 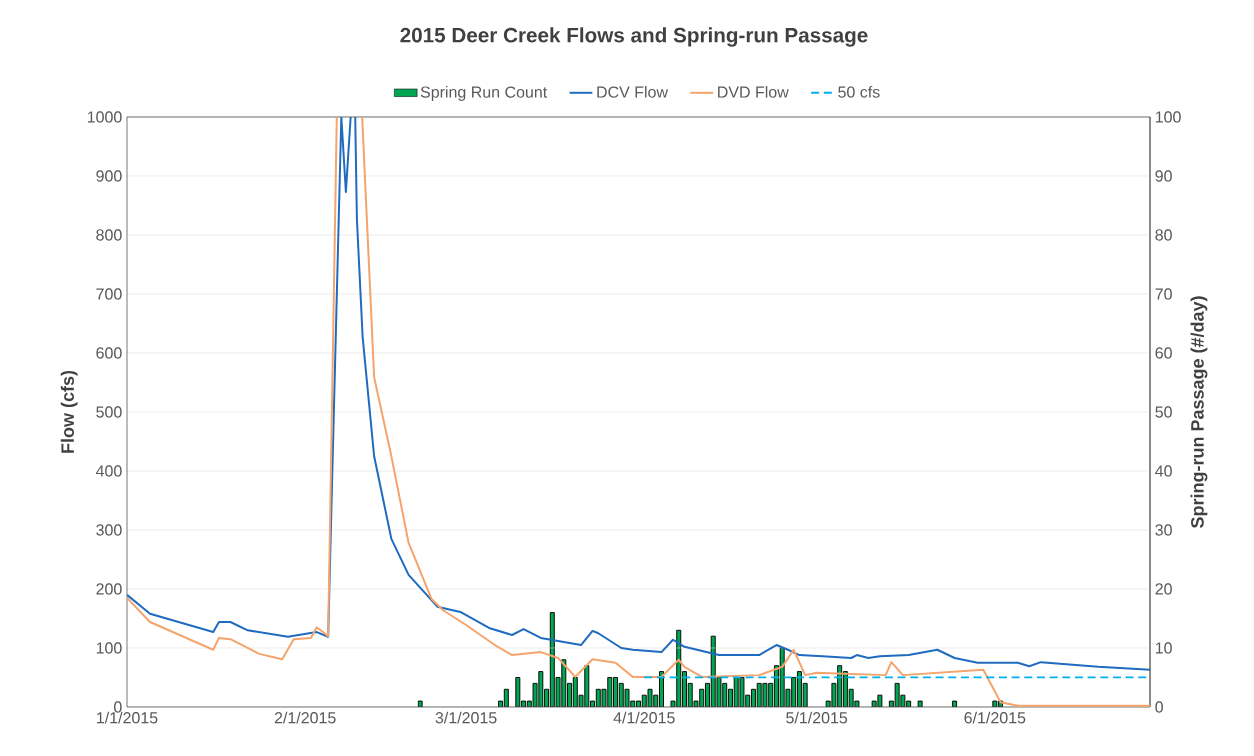 I want to click on y-tick-label: 500, so click(x=109, y=412).